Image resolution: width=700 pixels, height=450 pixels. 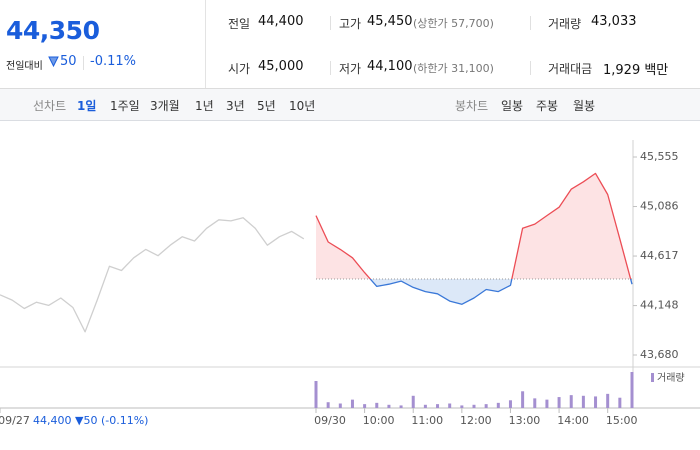 What do you see at coordinates (281, 66) in the screenshot?
I see `stat-value: 45,000` at bounding box center [281, 66].